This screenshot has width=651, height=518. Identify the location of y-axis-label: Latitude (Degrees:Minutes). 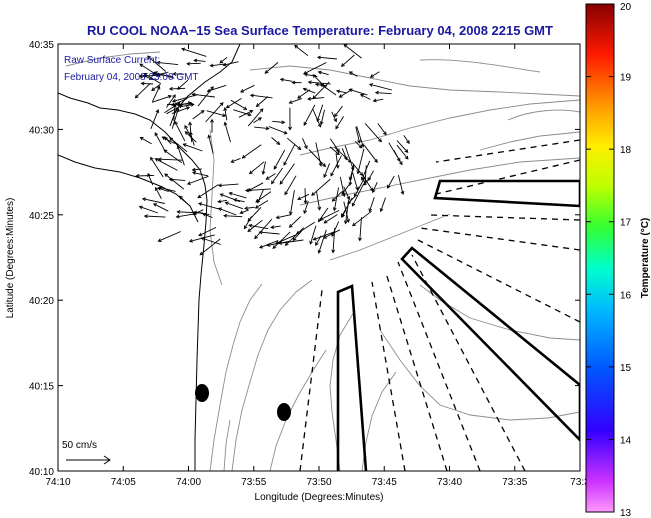
(10, 258).